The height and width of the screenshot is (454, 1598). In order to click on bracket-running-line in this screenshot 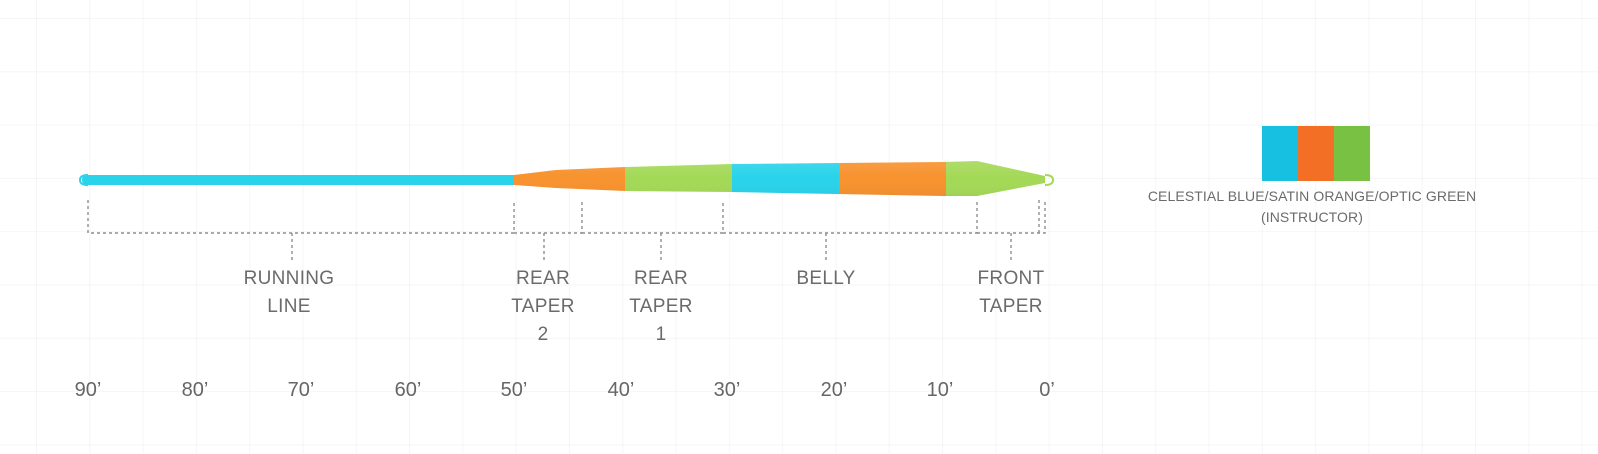, I will do `click(301, 231)`.